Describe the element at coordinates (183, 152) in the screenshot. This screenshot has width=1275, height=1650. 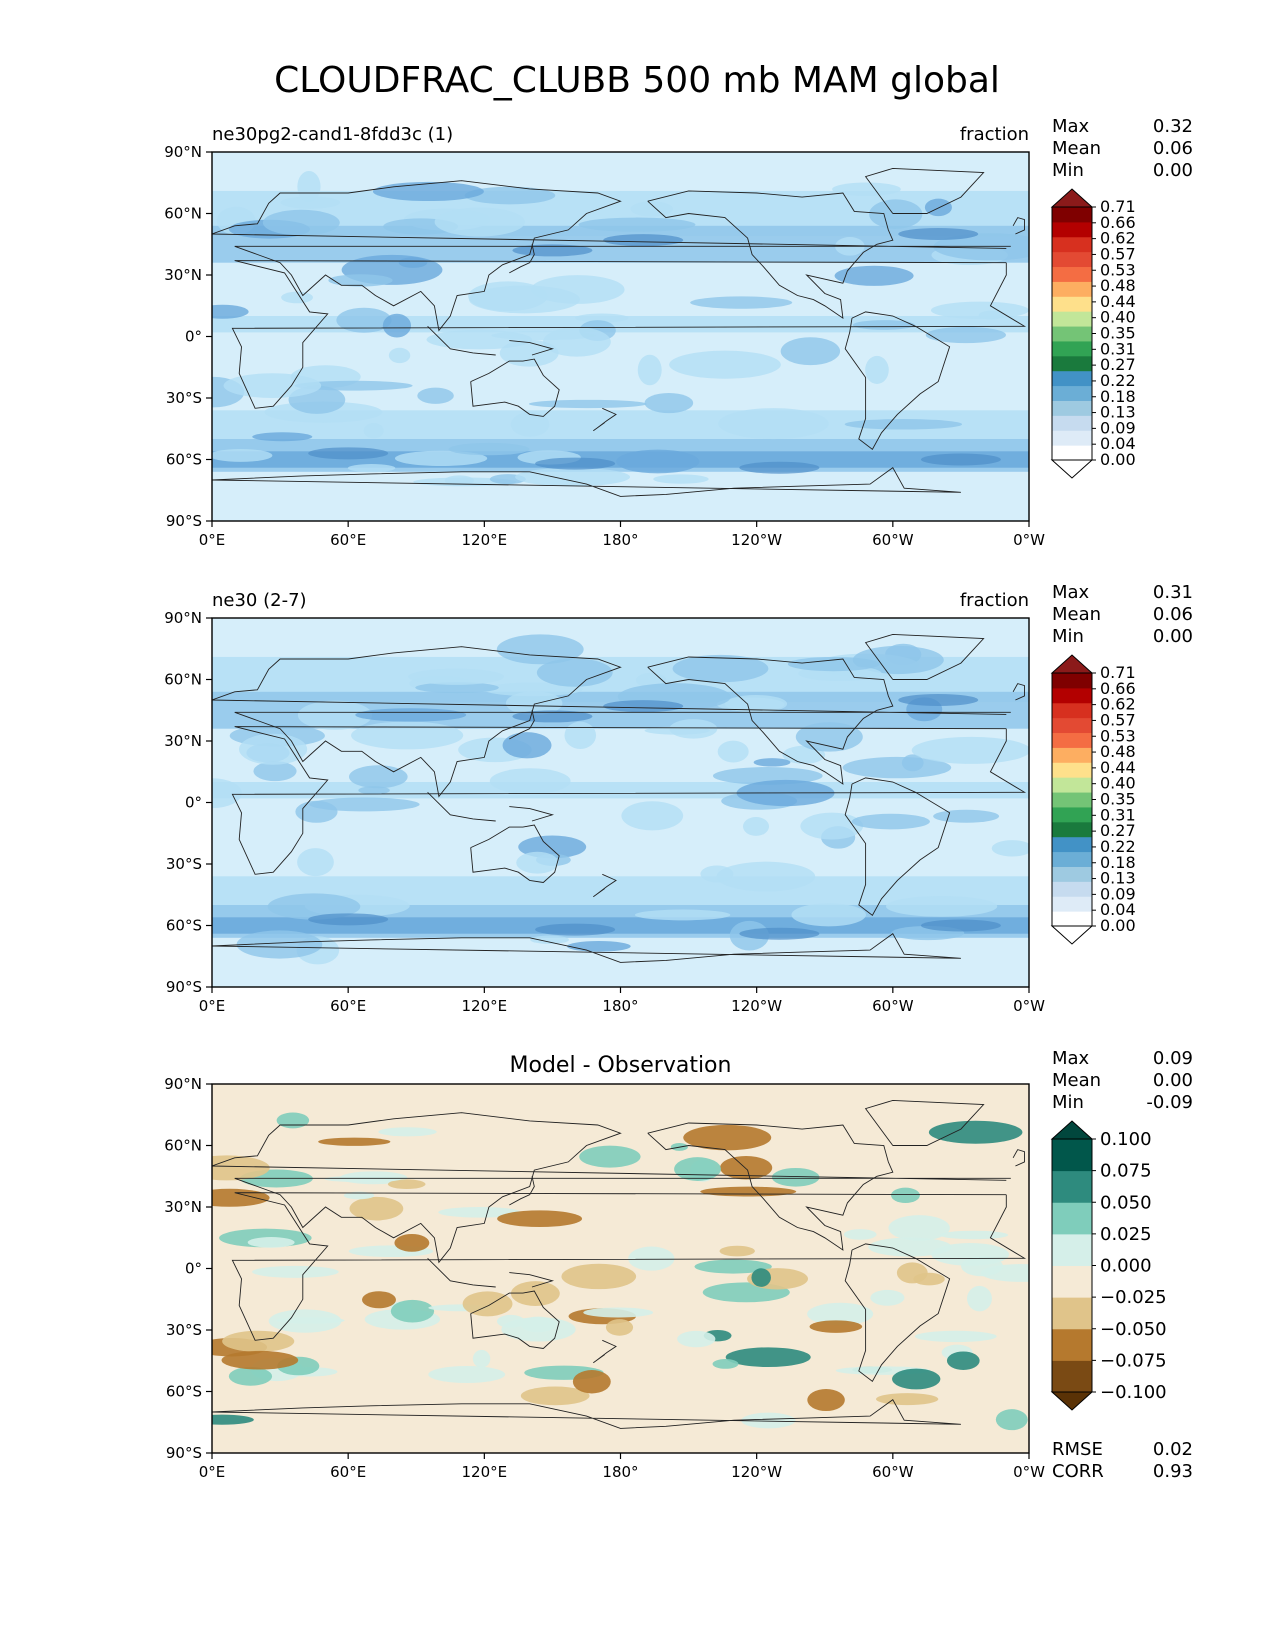
I see `y-tick-label: 90°N` at that location.